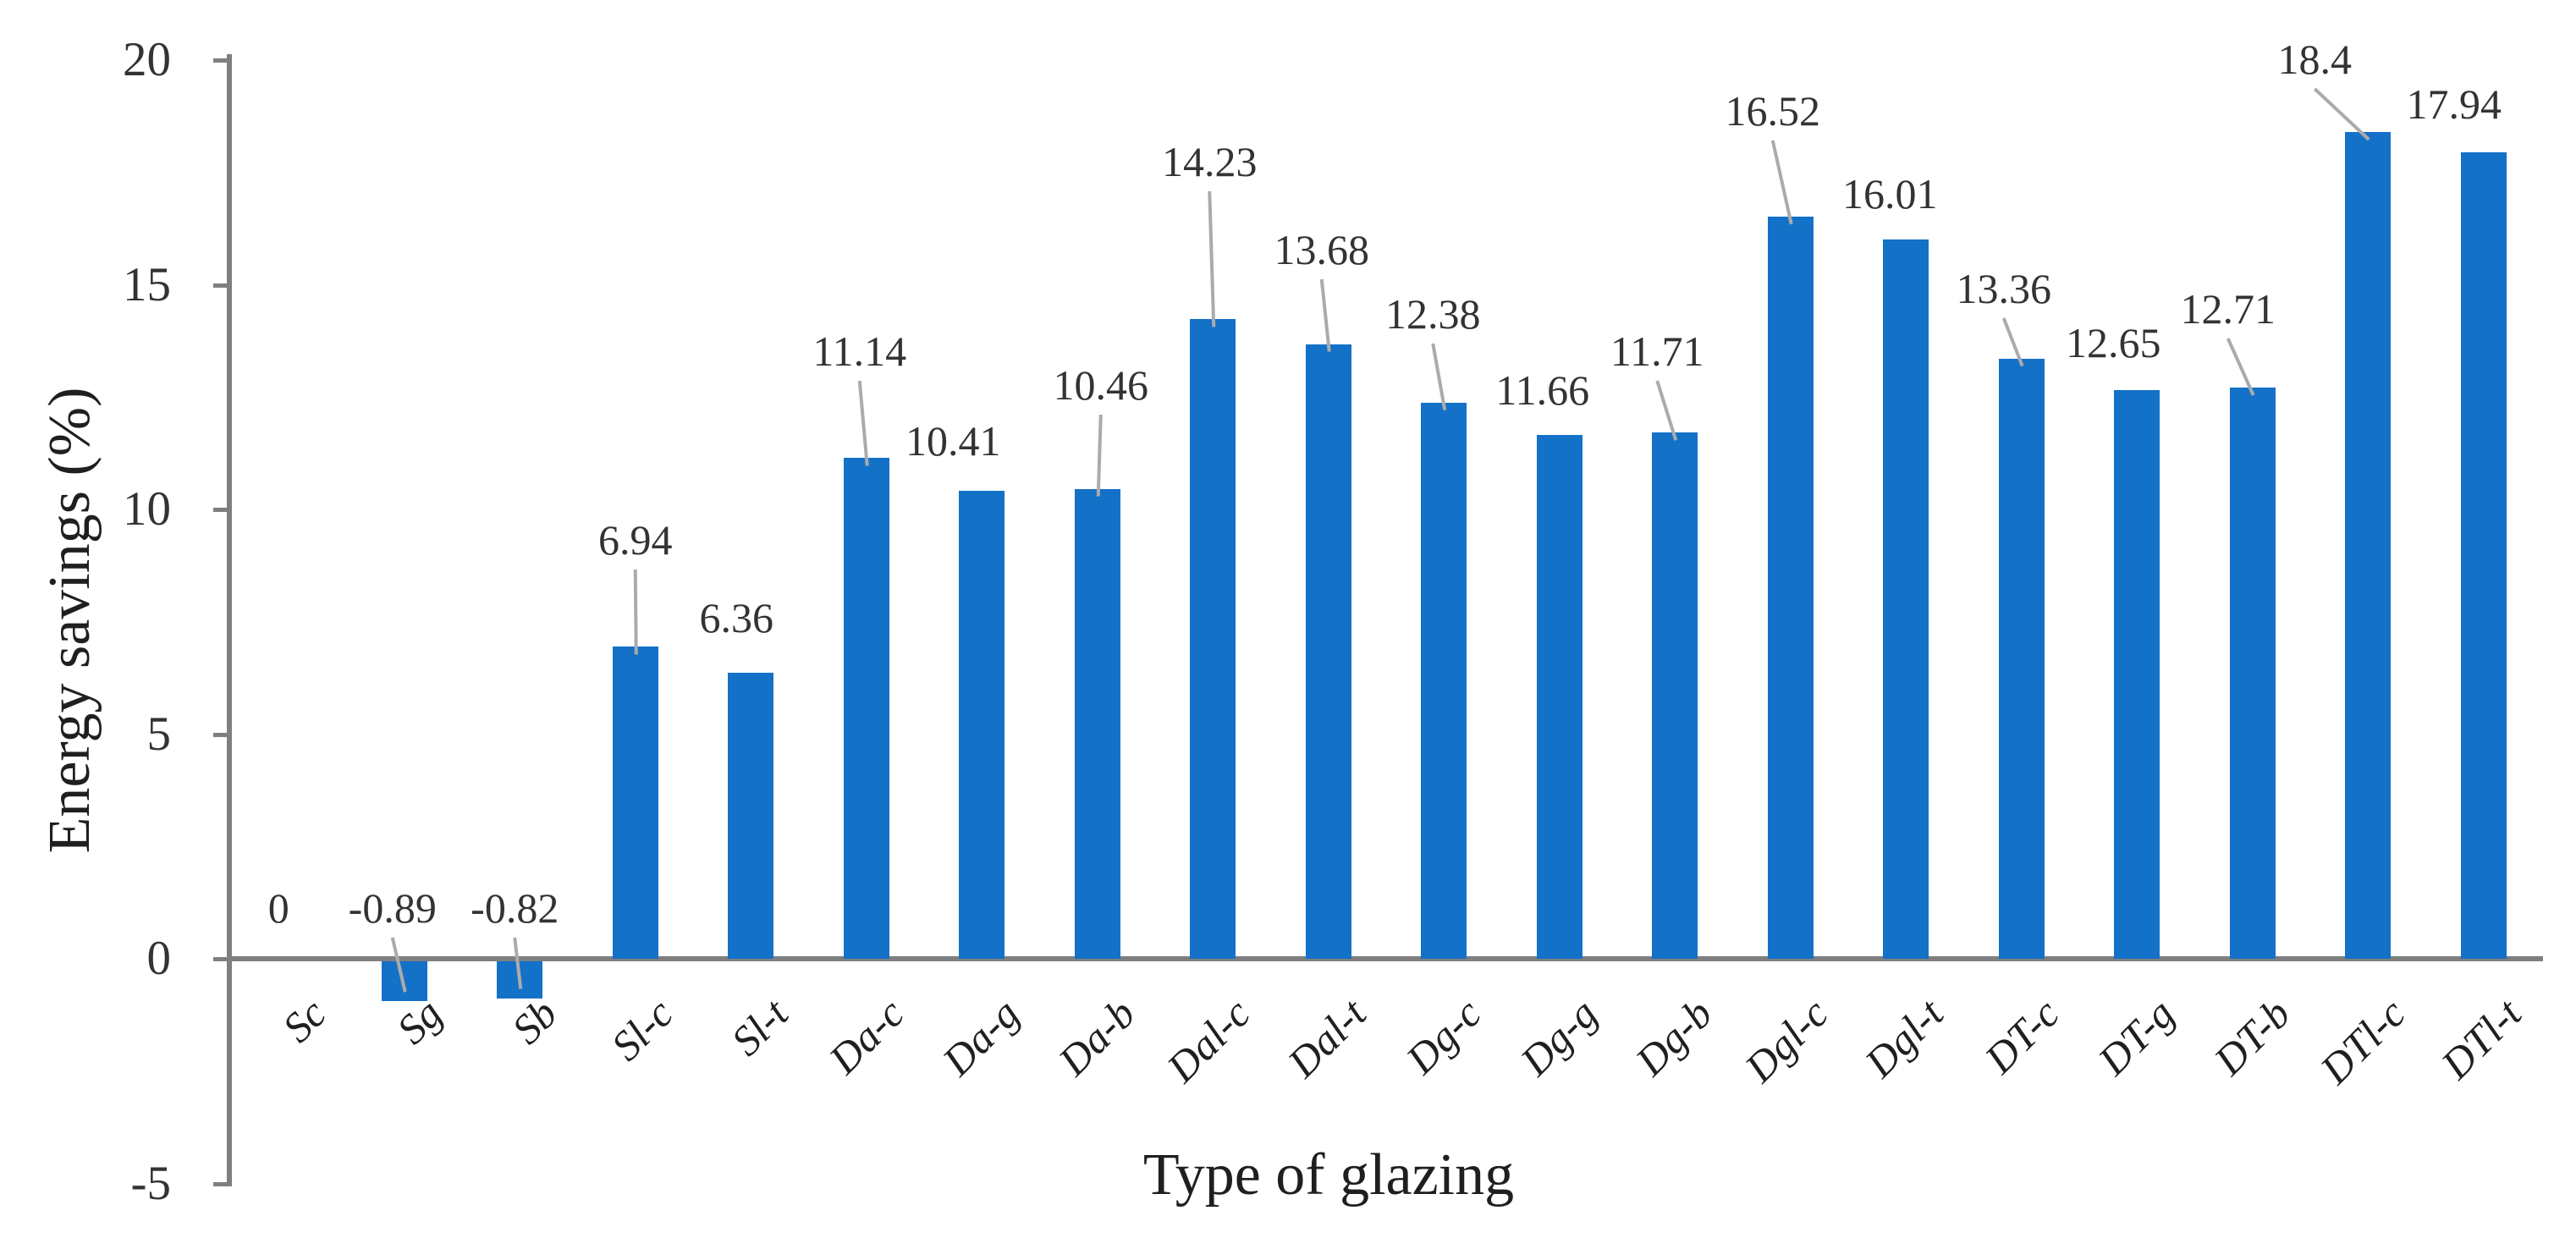 This screenshot has width=2576, height=1249. I want to click on data-label-Sc: 0, so click(278, 908).